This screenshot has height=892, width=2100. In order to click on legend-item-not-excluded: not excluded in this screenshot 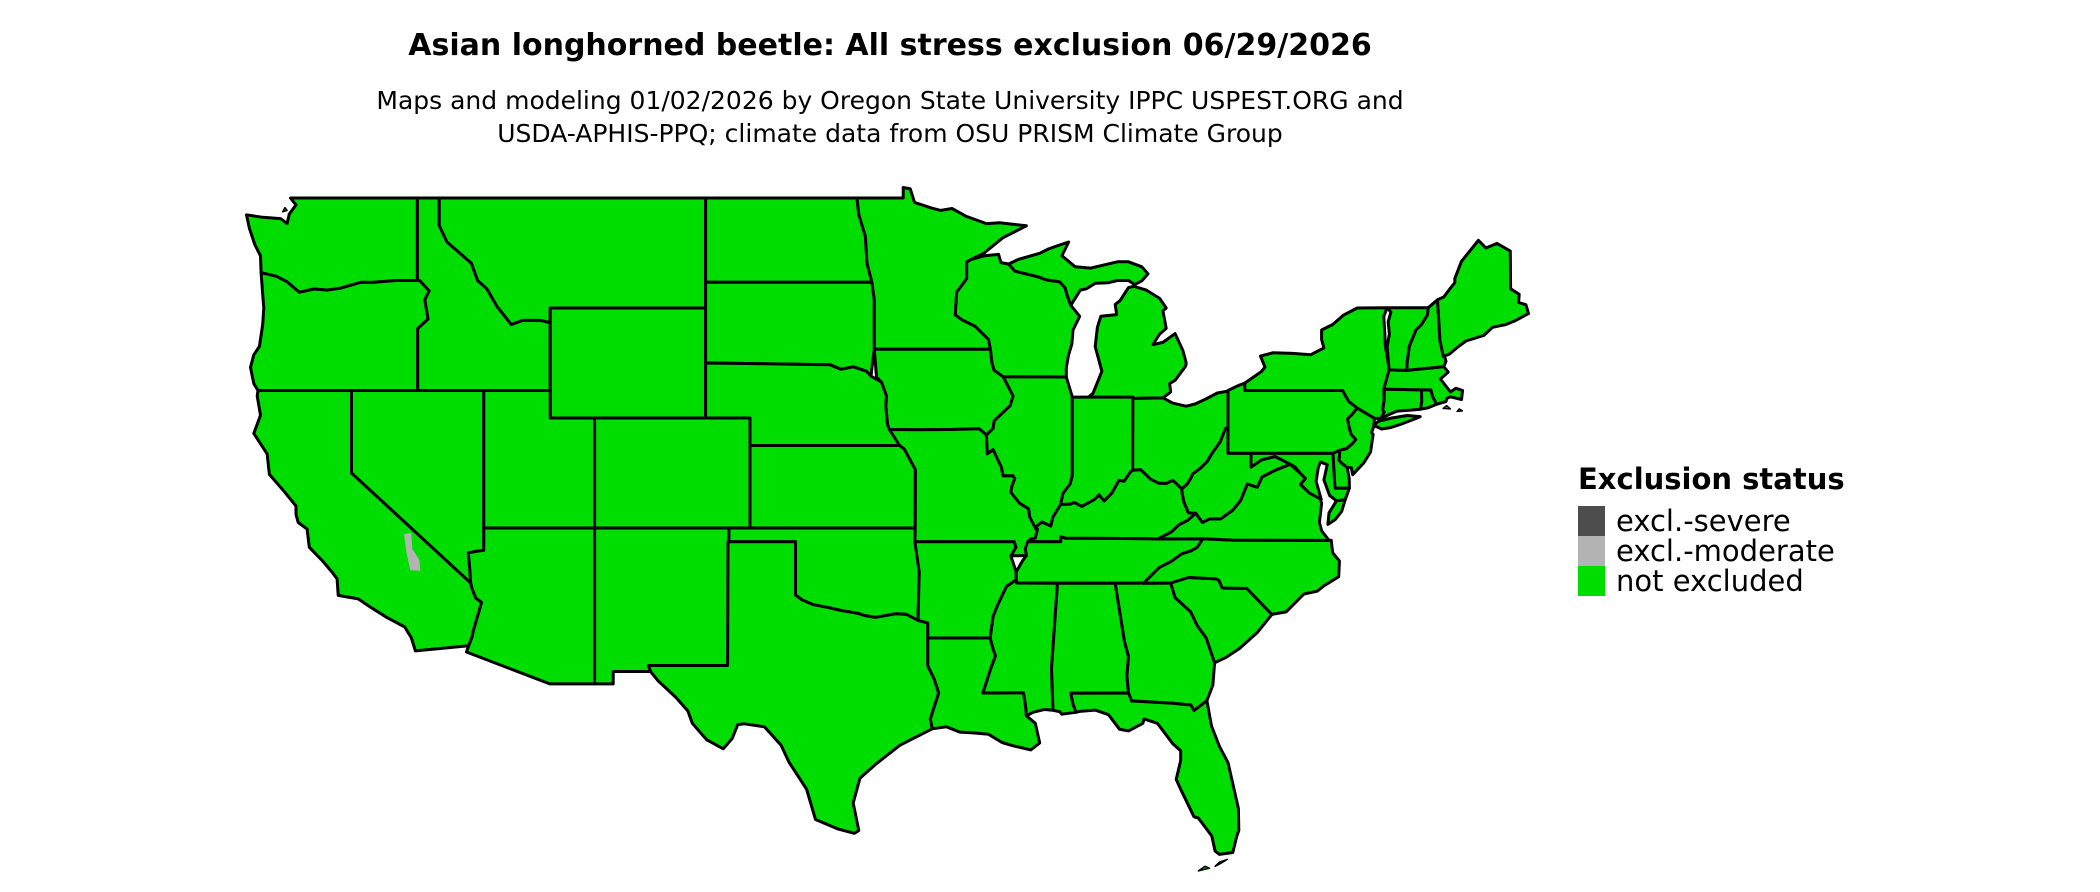, I will do `click(1711, 581)`.